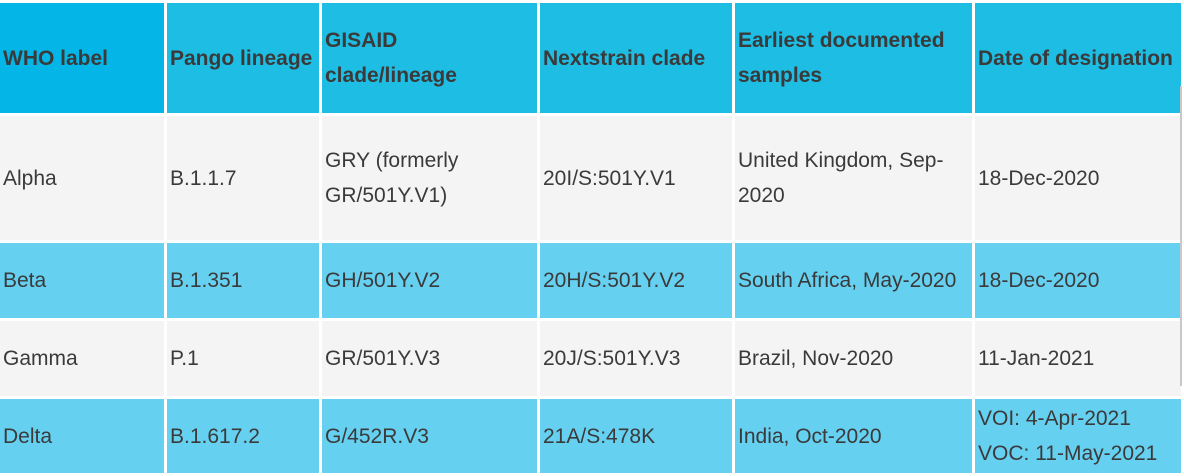 The height and width of the screenshot is (476, 1184). What do you see at coordinates (853, 58) in the screenshot?
I see `header-earliest-samples: Earliest documented samples` at bounding box center [853, 58].